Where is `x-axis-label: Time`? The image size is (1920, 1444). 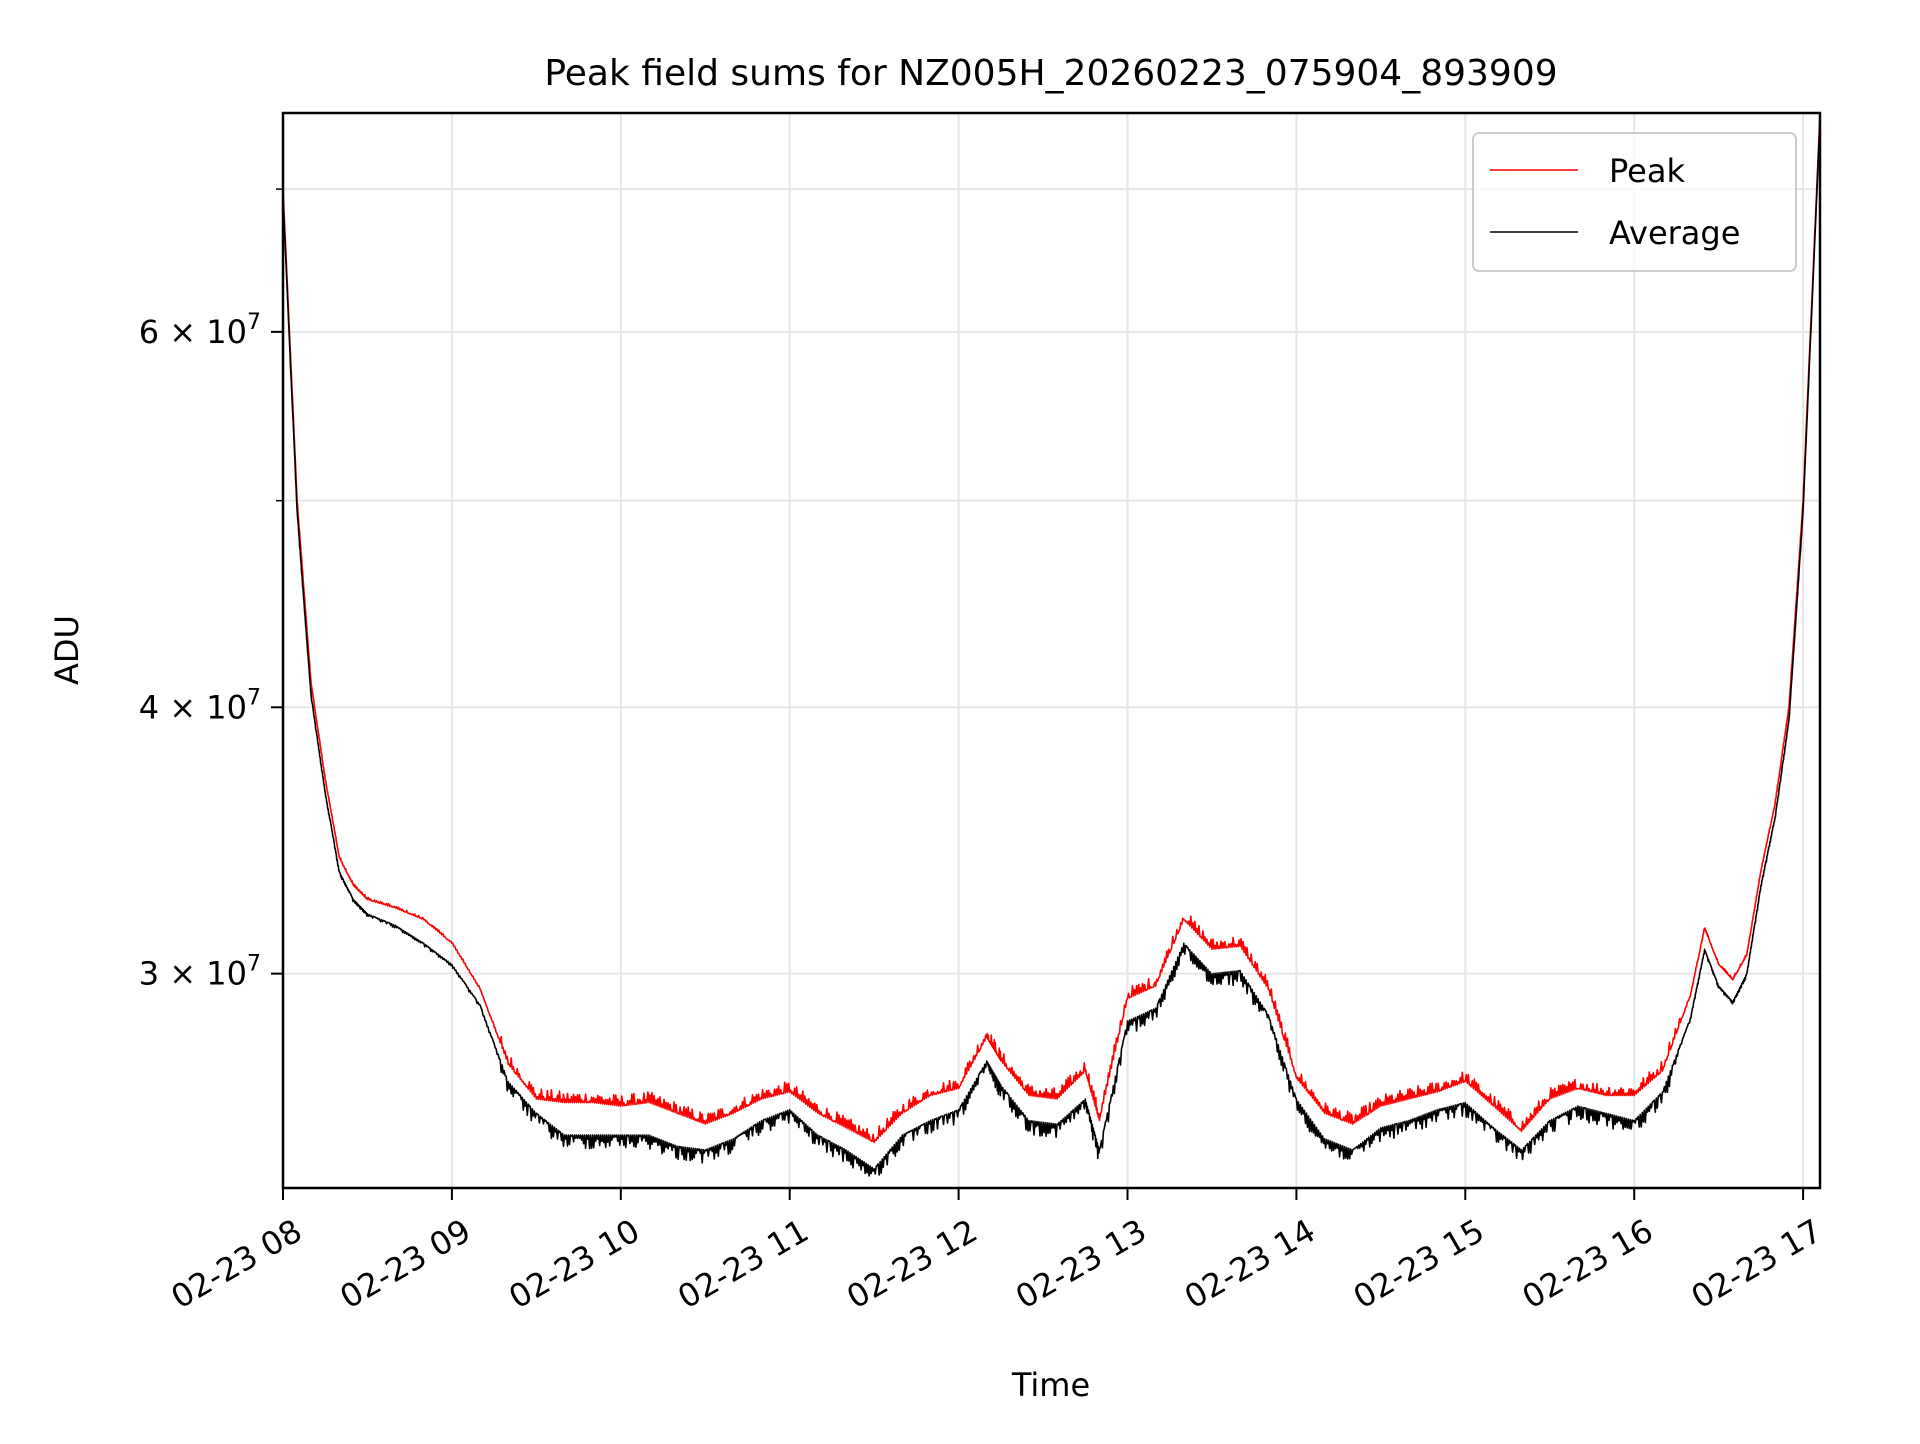 x-axis-label: Time is located at coordinates (1050, 1385).